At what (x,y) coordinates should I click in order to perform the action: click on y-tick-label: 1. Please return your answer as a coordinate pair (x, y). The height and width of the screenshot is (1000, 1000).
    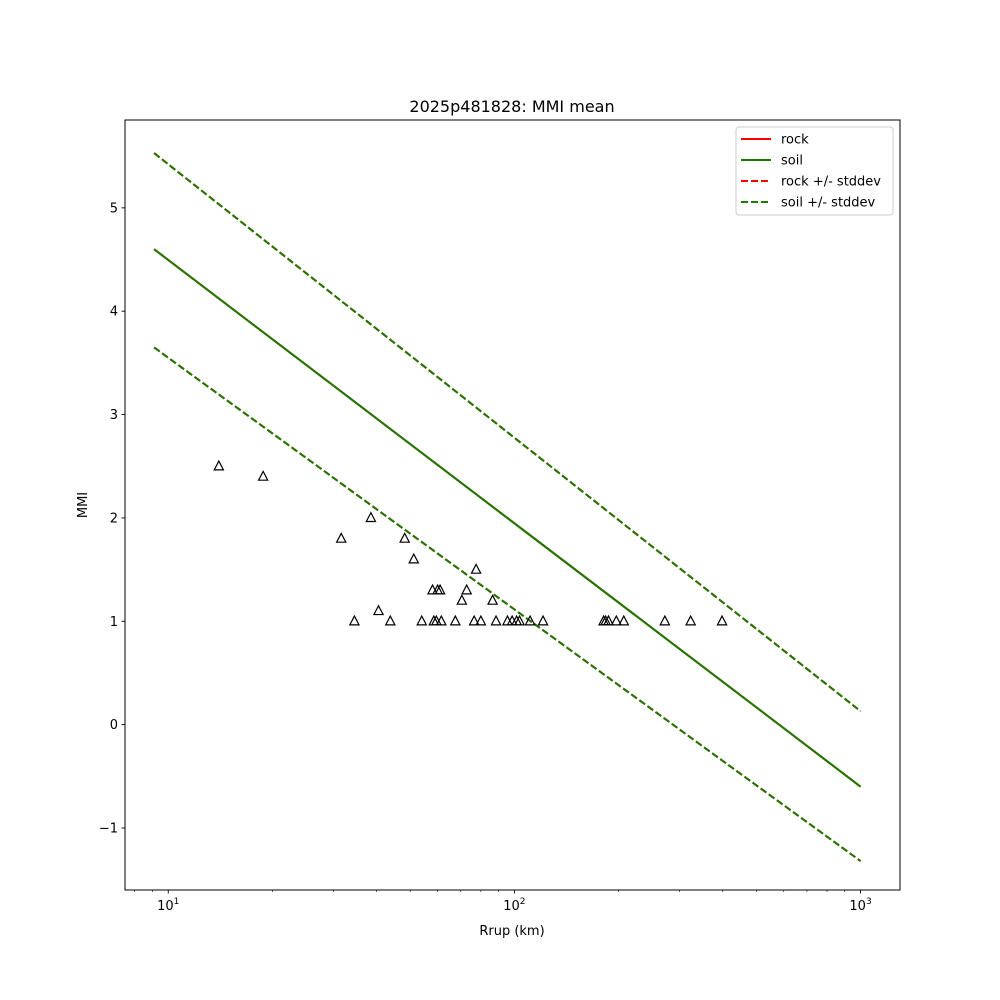
    Looking at the image, I should click on (114, 622).